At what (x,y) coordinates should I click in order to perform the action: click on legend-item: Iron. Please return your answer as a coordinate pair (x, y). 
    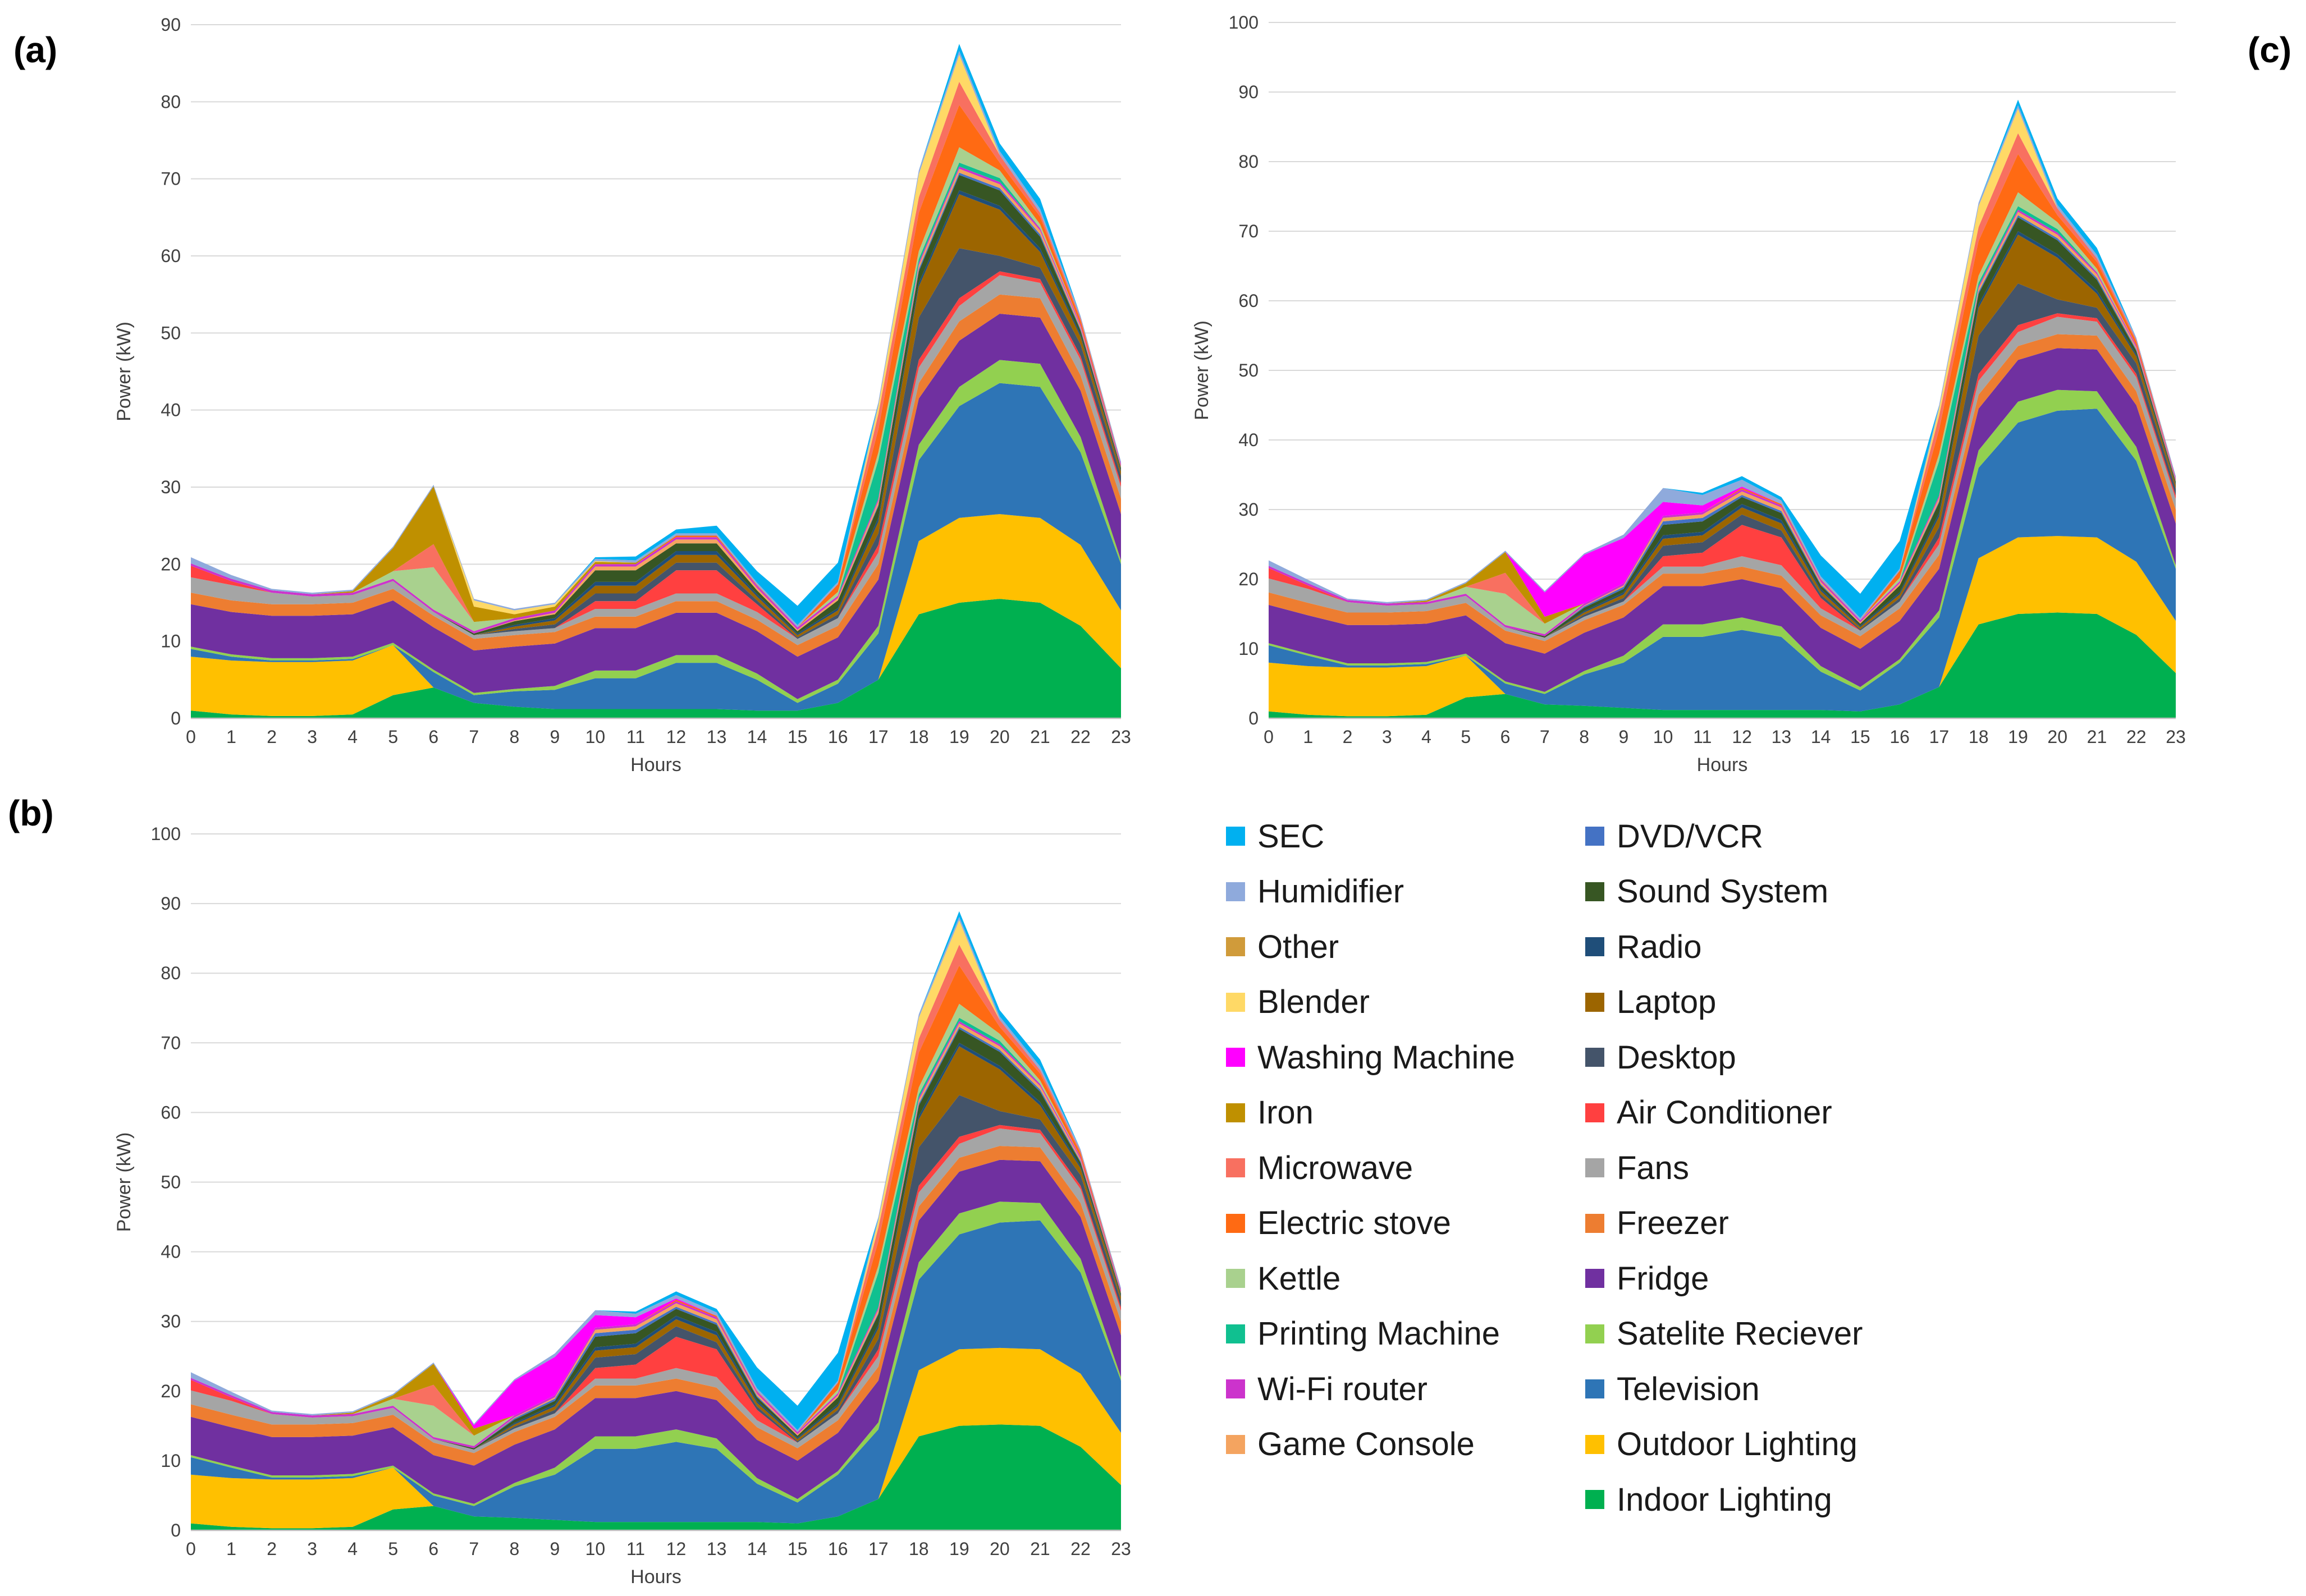
    Looking at the image, I should click on (1270, 1113).